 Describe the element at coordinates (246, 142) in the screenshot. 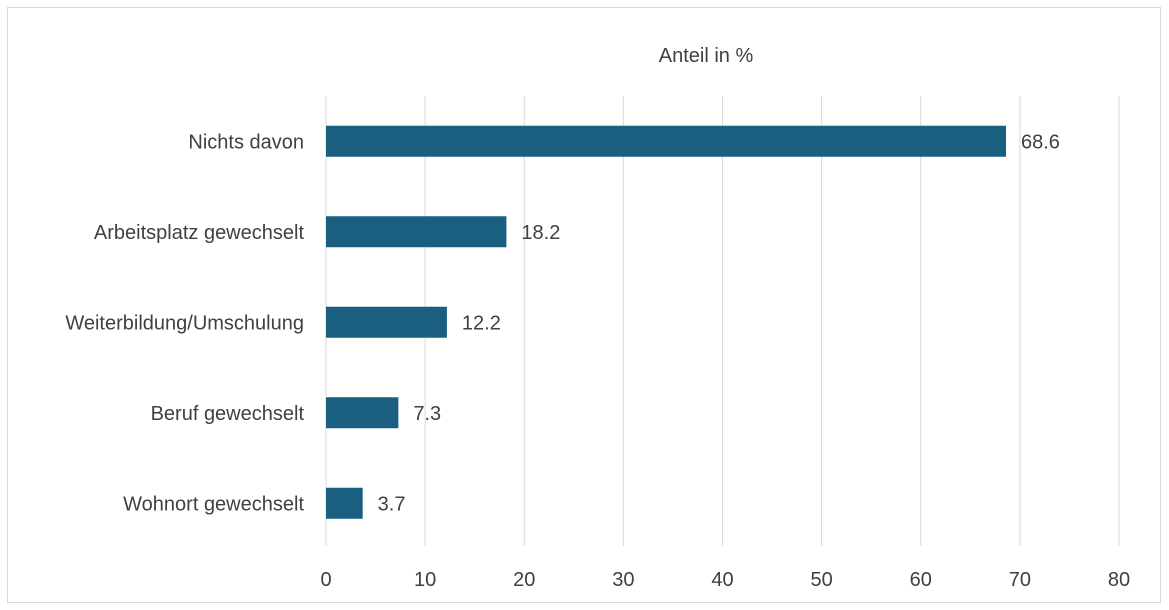

I see `category-label: Nichts davon` at that location.